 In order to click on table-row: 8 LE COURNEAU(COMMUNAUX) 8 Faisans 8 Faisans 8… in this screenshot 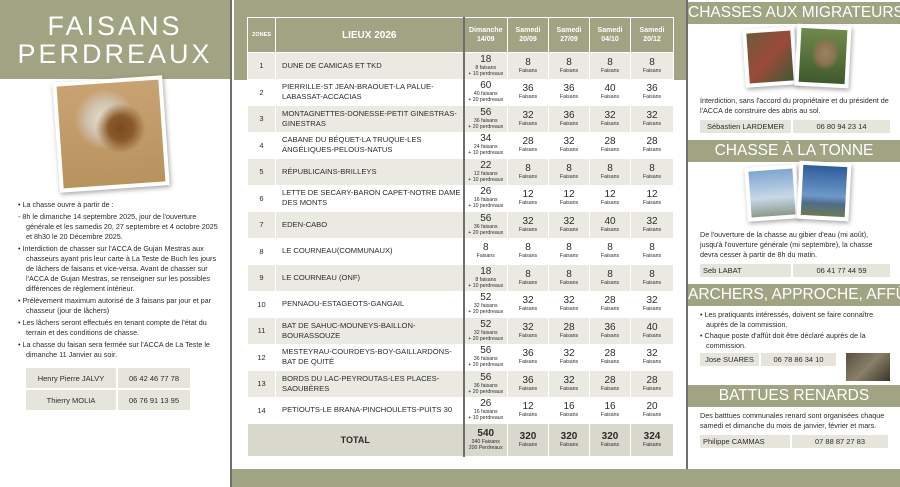, I will do `click(460, 251)`.